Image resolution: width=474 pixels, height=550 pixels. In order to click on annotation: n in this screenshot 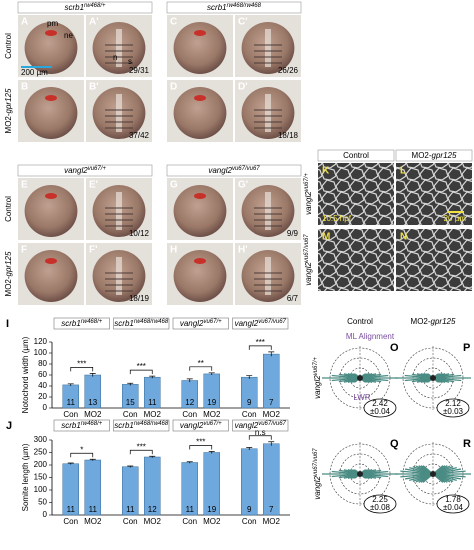, I will do `click(115, 57)`.